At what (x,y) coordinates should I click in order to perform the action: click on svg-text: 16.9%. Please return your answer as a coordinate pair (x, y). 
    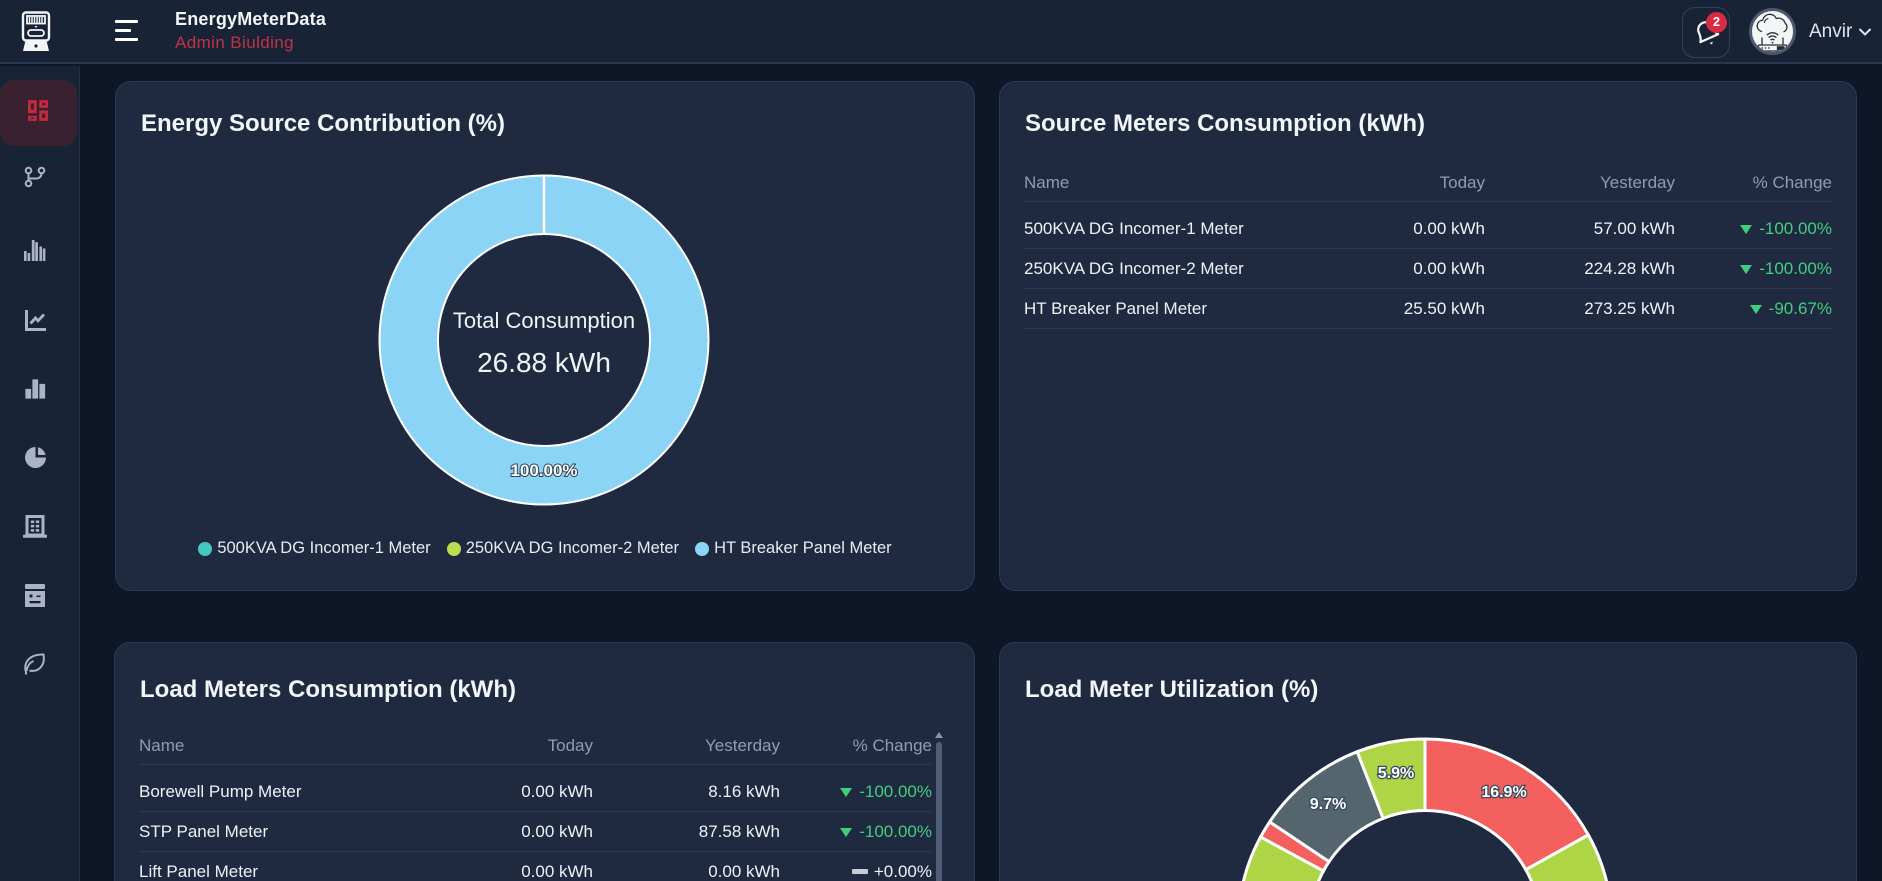
    Looking at the image, I should click on (1503, 792).